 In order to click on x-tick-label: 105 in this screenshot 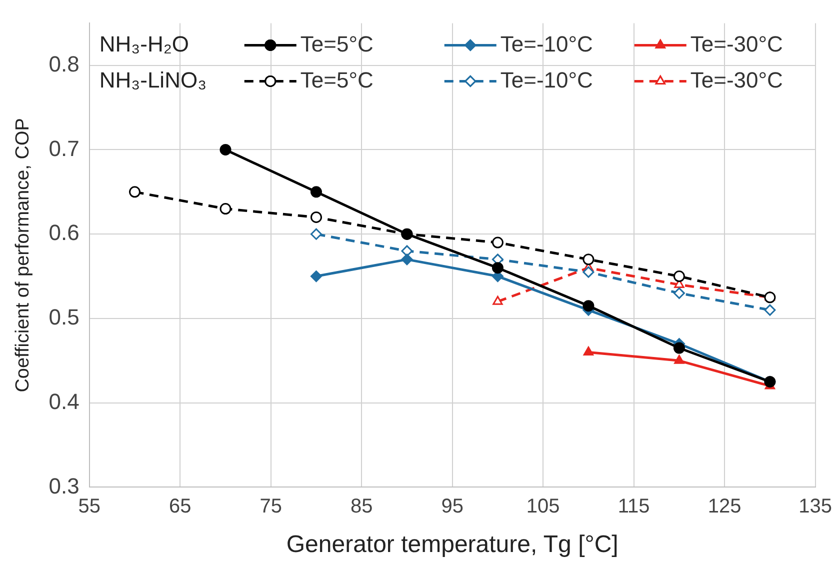, I will do `click(543, 507)`.